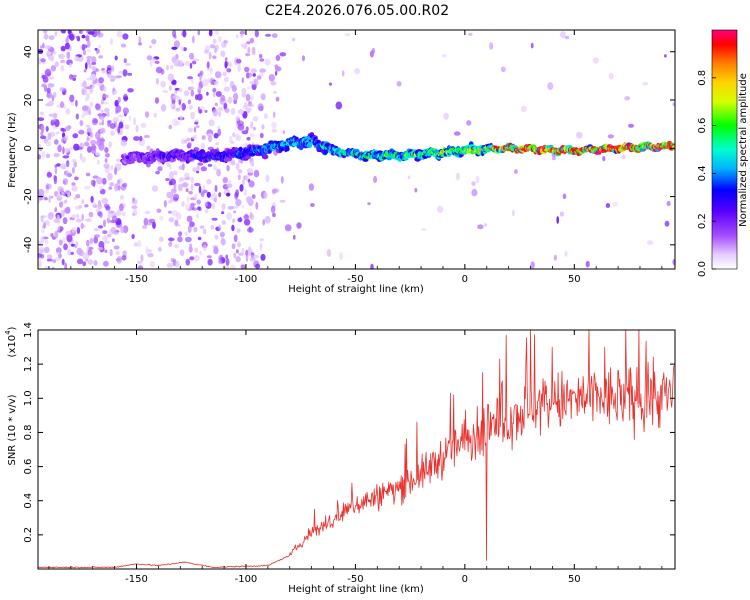  I want to click on colorbar-tick-label: 0.0, so click(702, 269).